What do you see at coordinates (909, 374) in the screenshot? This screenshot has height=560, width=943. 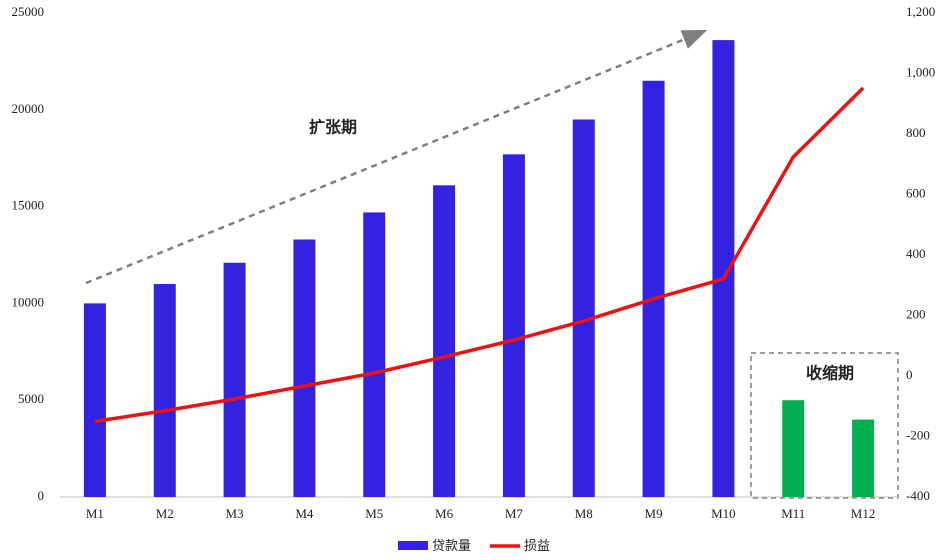 I see `y2-tick-label: 0` at bounding box center [909, 374].